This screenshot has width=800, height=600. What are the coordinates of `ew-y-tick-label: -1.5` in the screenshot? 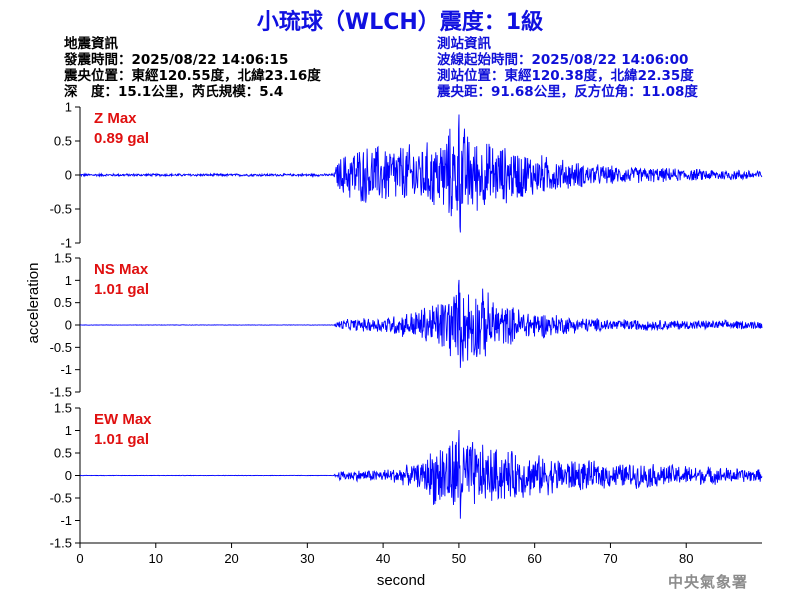 It's located at (61, 543).